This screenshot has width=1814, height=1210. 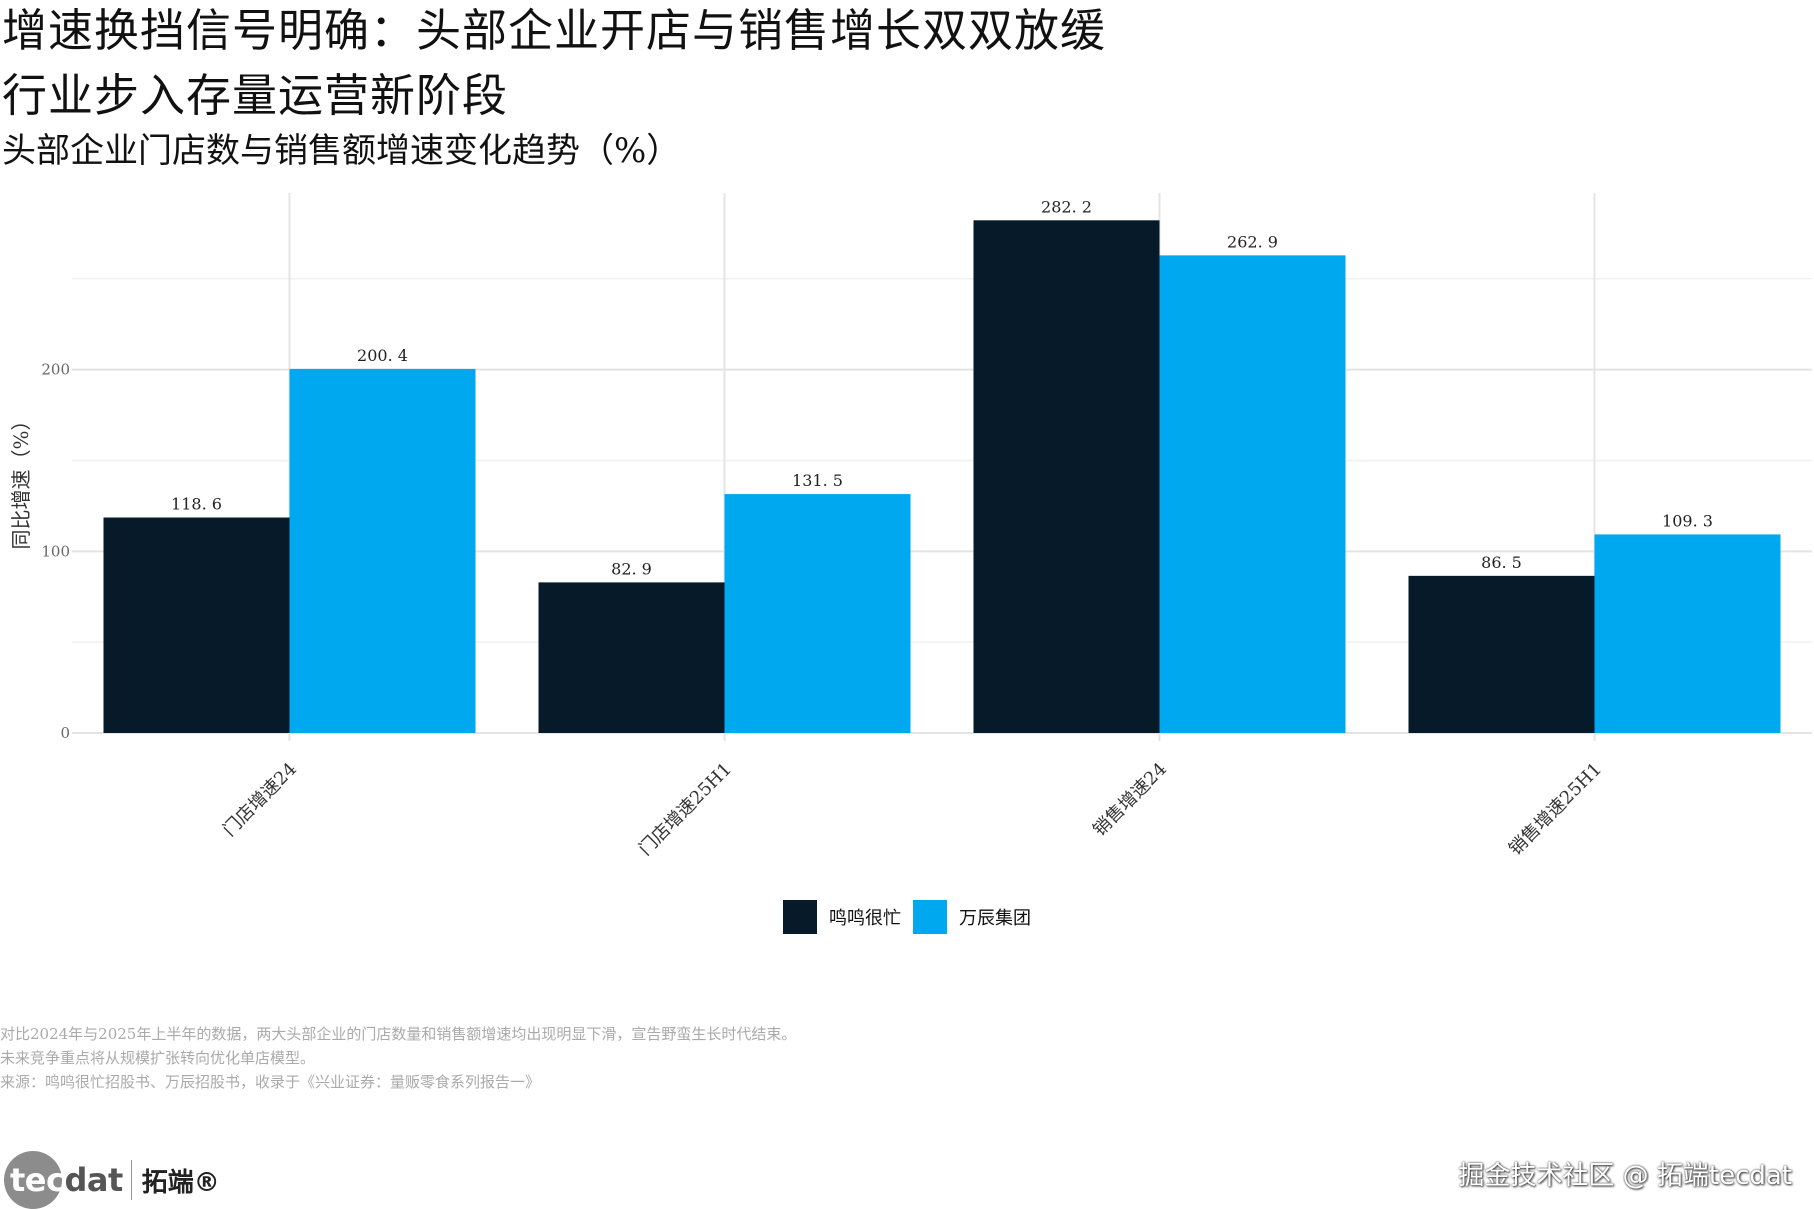 I want to click on y-tick-label: 200, so click(x=55, y=370).